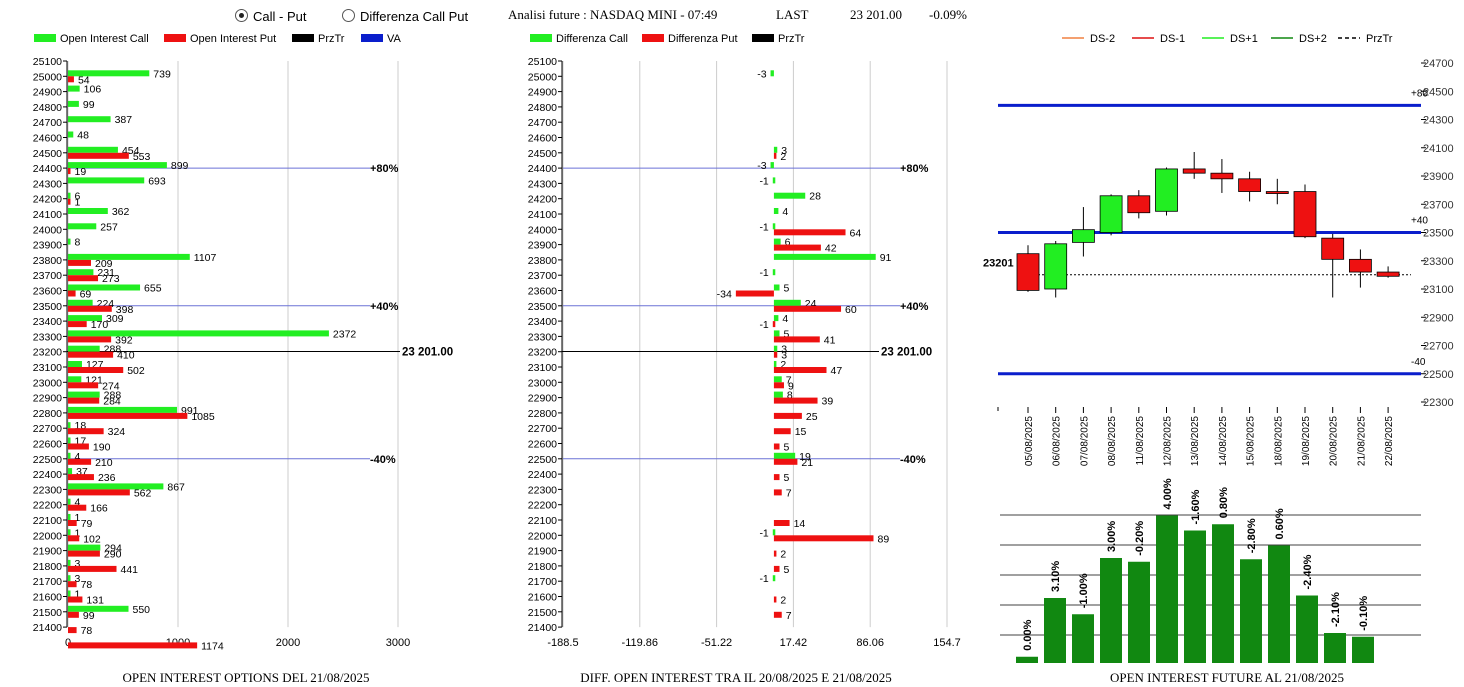 The height and width of the screenshot is (687, 1464). I want to click on x-tick-label: -188.5, so click(562, 643).